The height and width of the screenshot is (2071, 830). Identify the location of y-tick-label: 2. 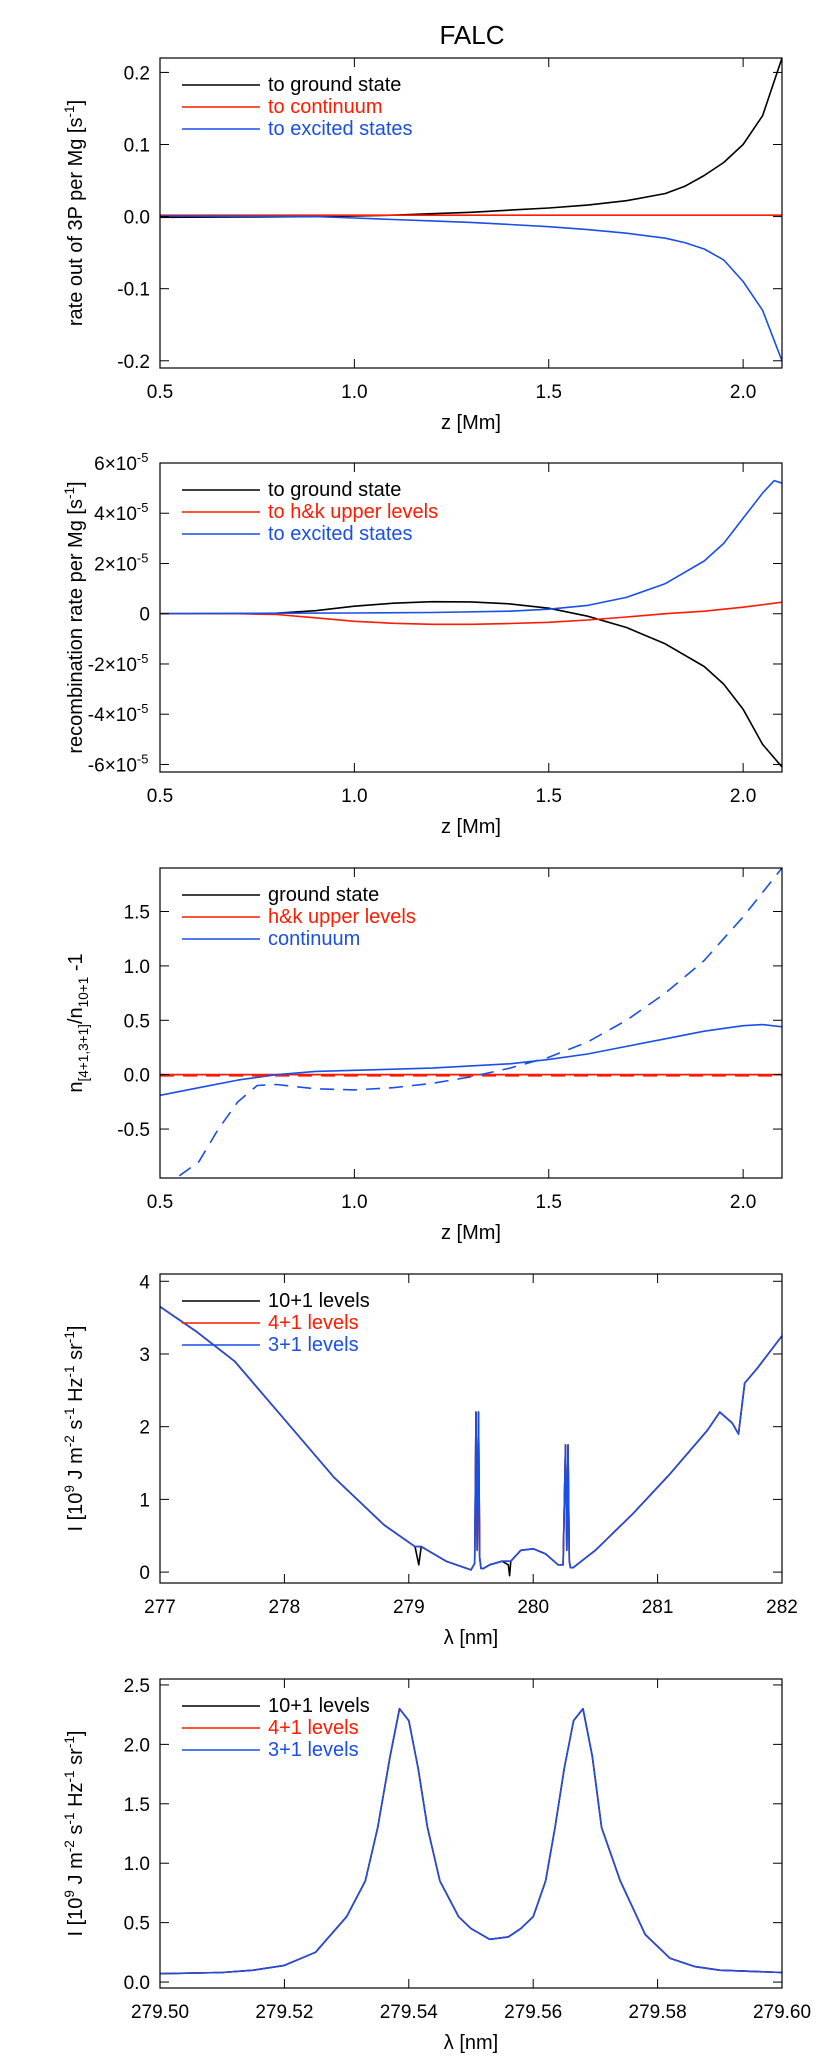
(144, 1428).